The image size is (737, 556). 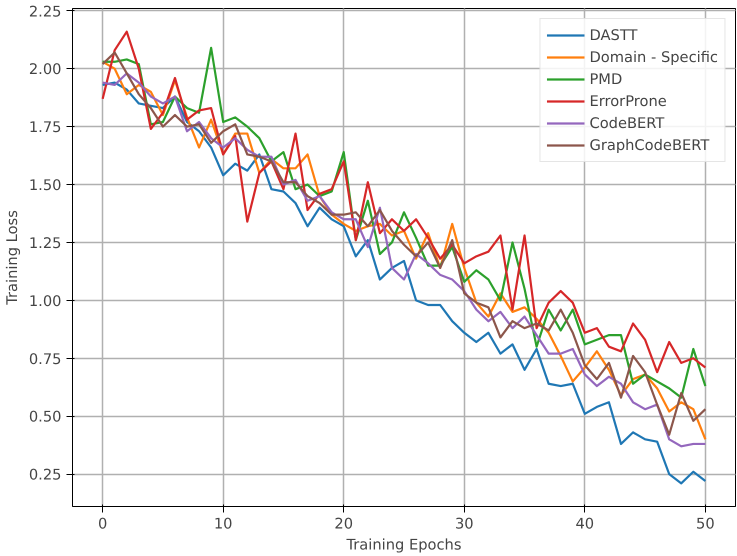 I want to click on y-tick-label: 1.00, so click(x=45, y=301).